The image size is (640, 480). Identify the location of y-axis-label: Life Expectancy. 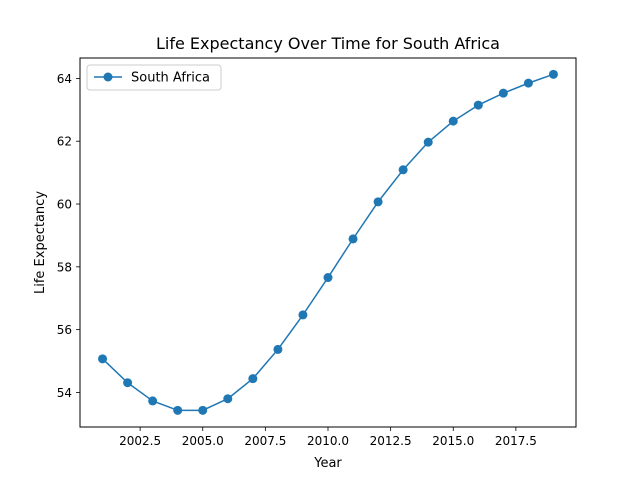
(40, 242).